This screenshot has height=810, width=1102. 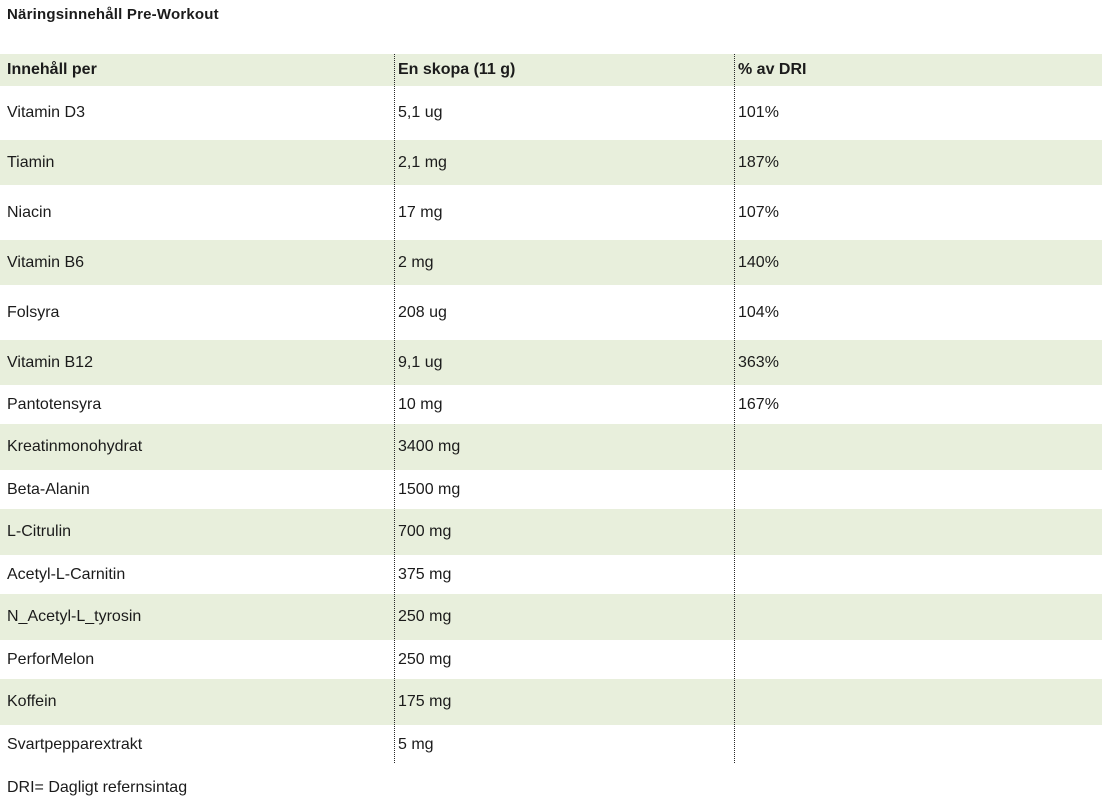 I want to click on amount-per-scoop: 3400 mg, so click(x=429, y=446).